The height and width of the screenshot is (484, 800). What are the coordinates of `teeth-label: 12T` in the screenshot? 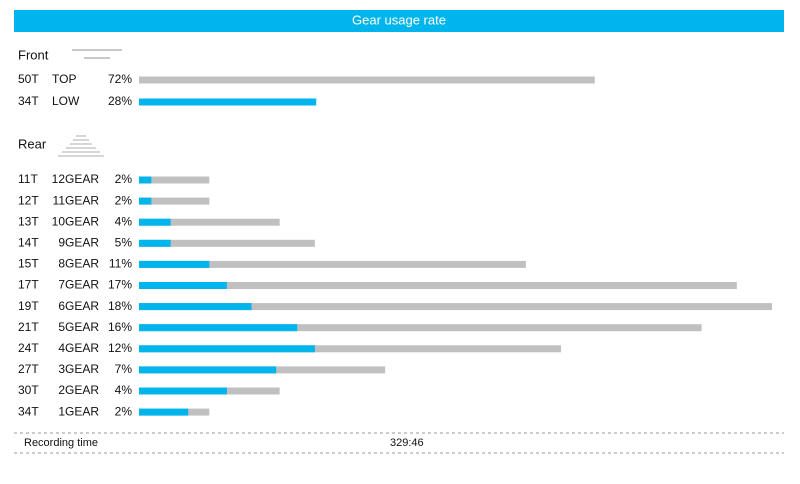 It's located at (28, 200).